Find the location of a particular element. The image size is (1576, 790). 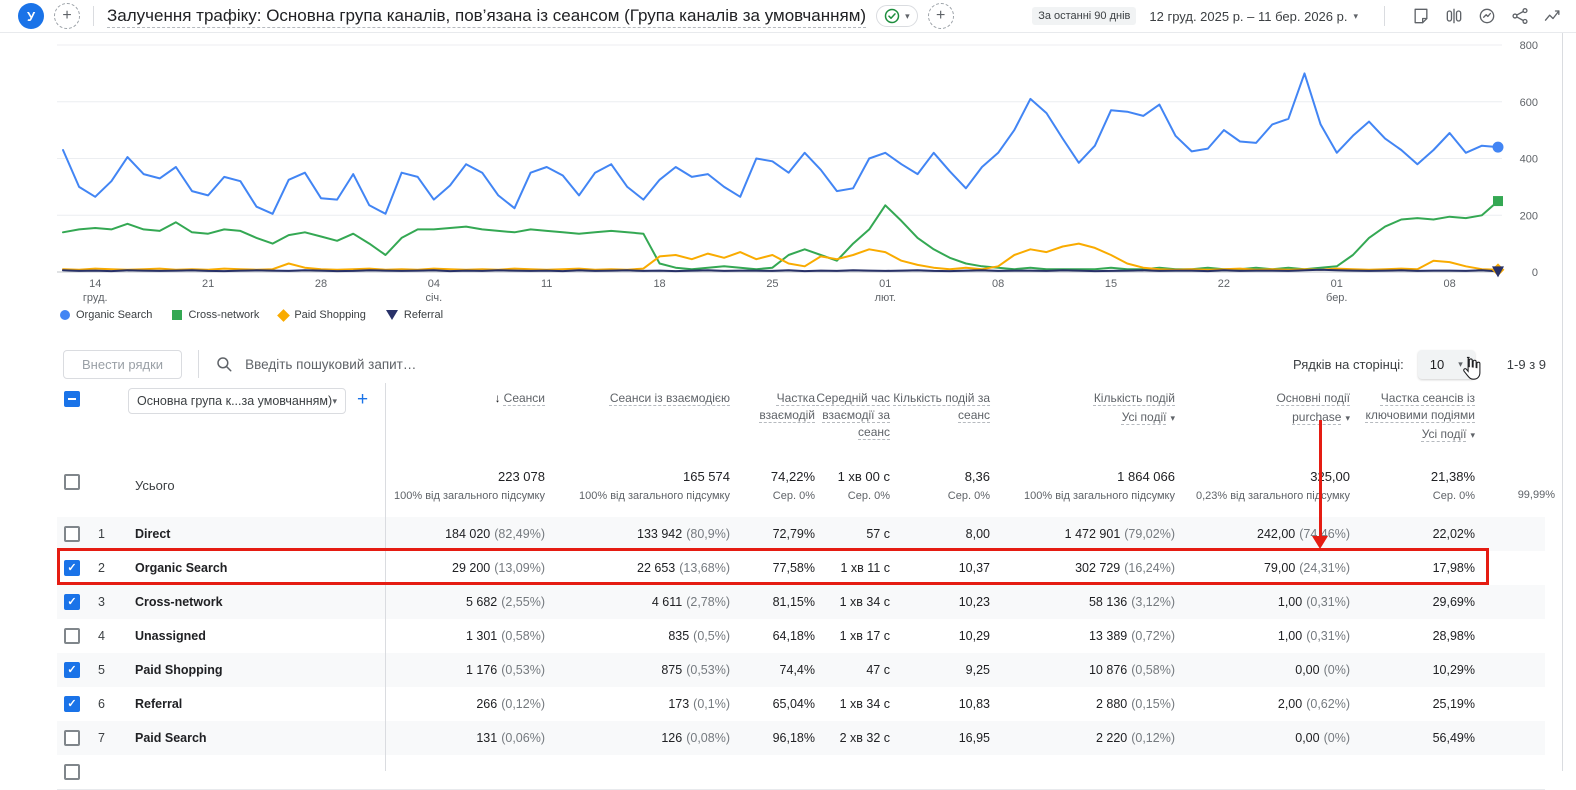

rows-per-page-select: 10 ▾ is located at coordinates (1446, 364).